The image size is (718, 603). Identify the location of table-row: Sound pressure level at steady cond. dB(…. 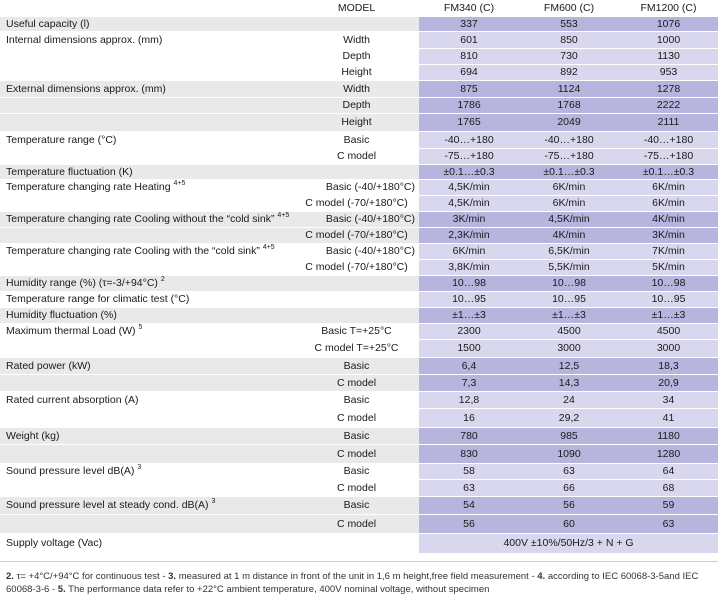
(359, 505).